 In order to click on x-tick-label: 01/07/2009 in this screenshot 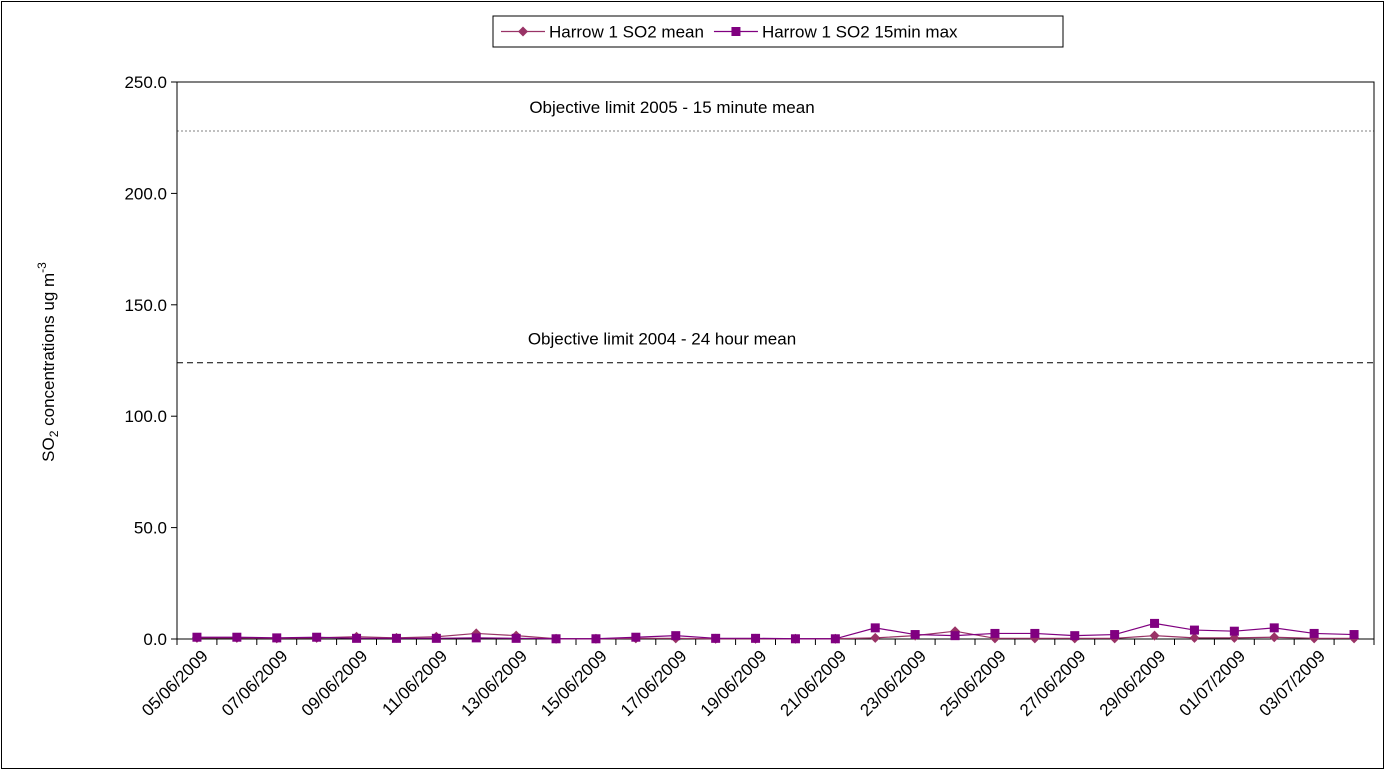, I will do `click(1213, 683)`.